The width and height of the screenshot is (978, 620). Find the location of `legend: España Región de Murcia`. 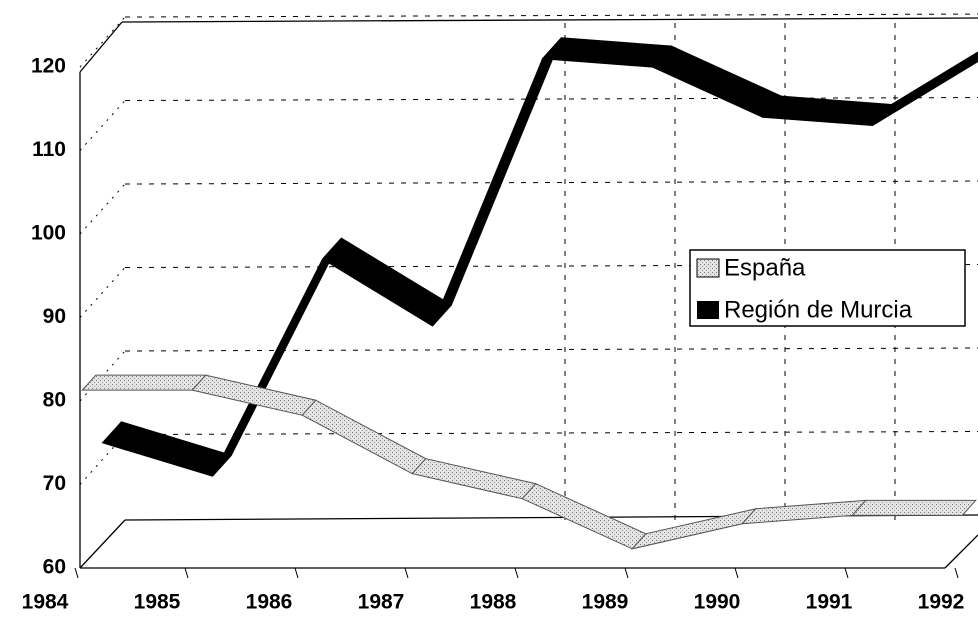

legend: España Región de Murcia is located at coordinates (827, 288).